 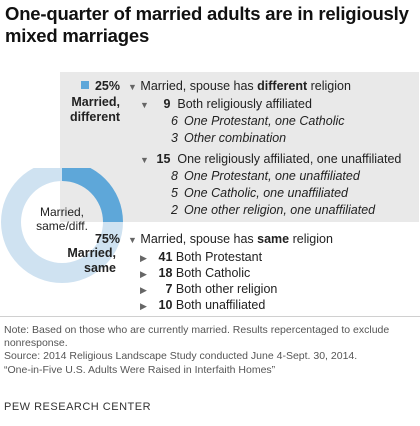 What do you see at coordinates (201, 257) in the screenshot?
I see `same-item-protestant: ▶ 41 Both Protestant` at bounding box center [201, 257].